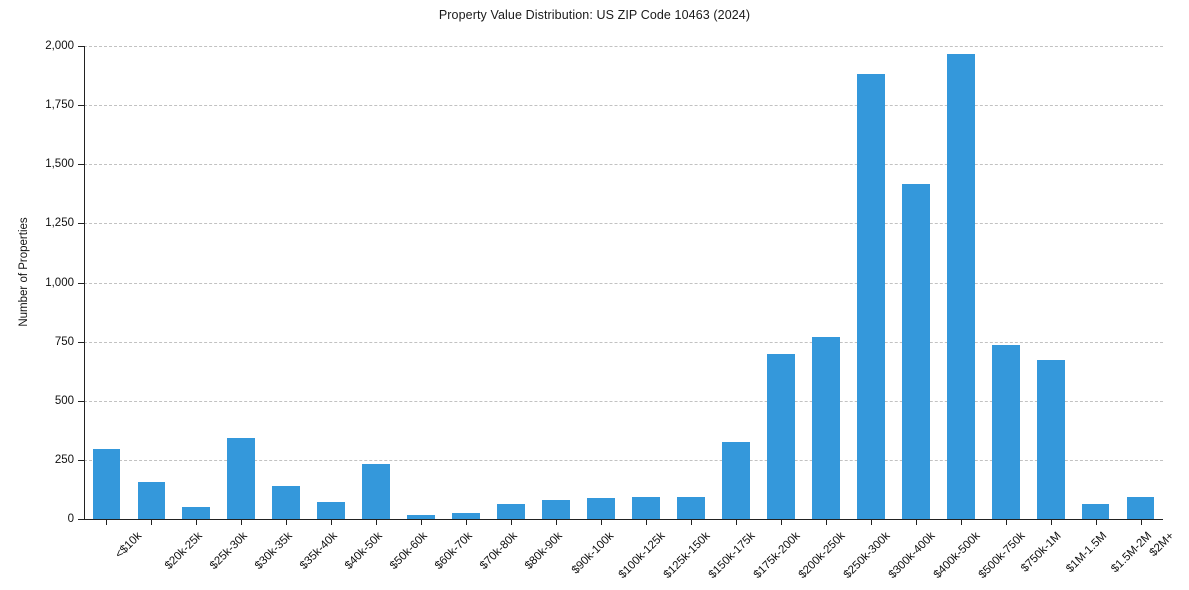 The width and height of the screenshot is (1189, 590). What do you see at coordinates (454, 551) in the screenshot?
I see `x-axis-label: $60k-70k` at bounding box center [454, 551].